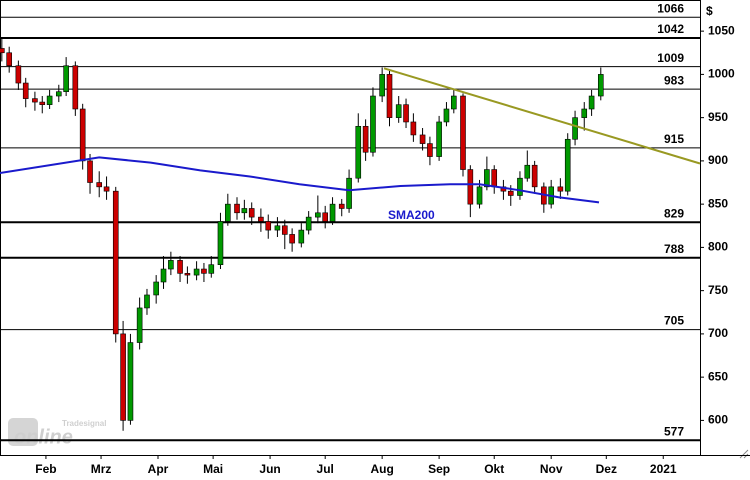  What do you see at coordinates (718, 333) in the screenshot?
I see `y-tick-label: 700` at bounding box center [718, 333].